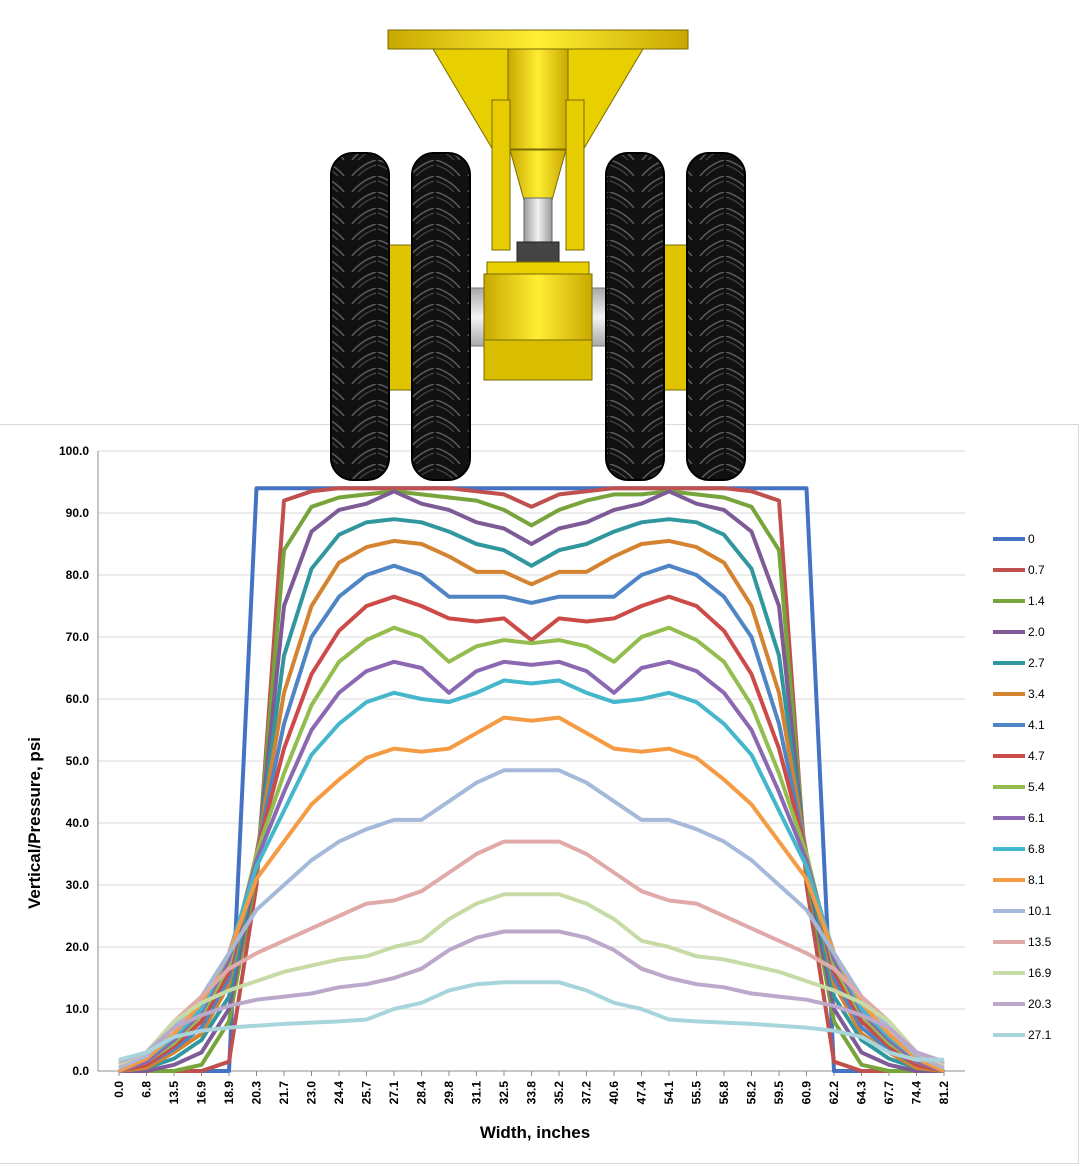 This screenshot has width=1080, height=1166. Describe the element at coordinates (1036, 880) in the screenshot. I see `legend-label: 8.1` at that location.